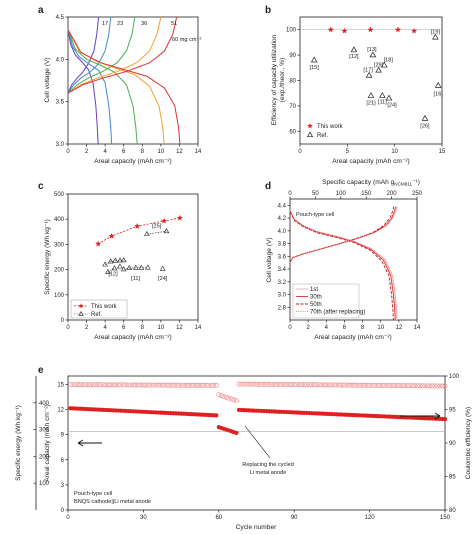 This screenshot has height=535, width=474. What do you see at coordinates (60, 385) in the screenshot?
I see `panel-e-y-ticklabel-5: 15` at bounding box center [60, 385].